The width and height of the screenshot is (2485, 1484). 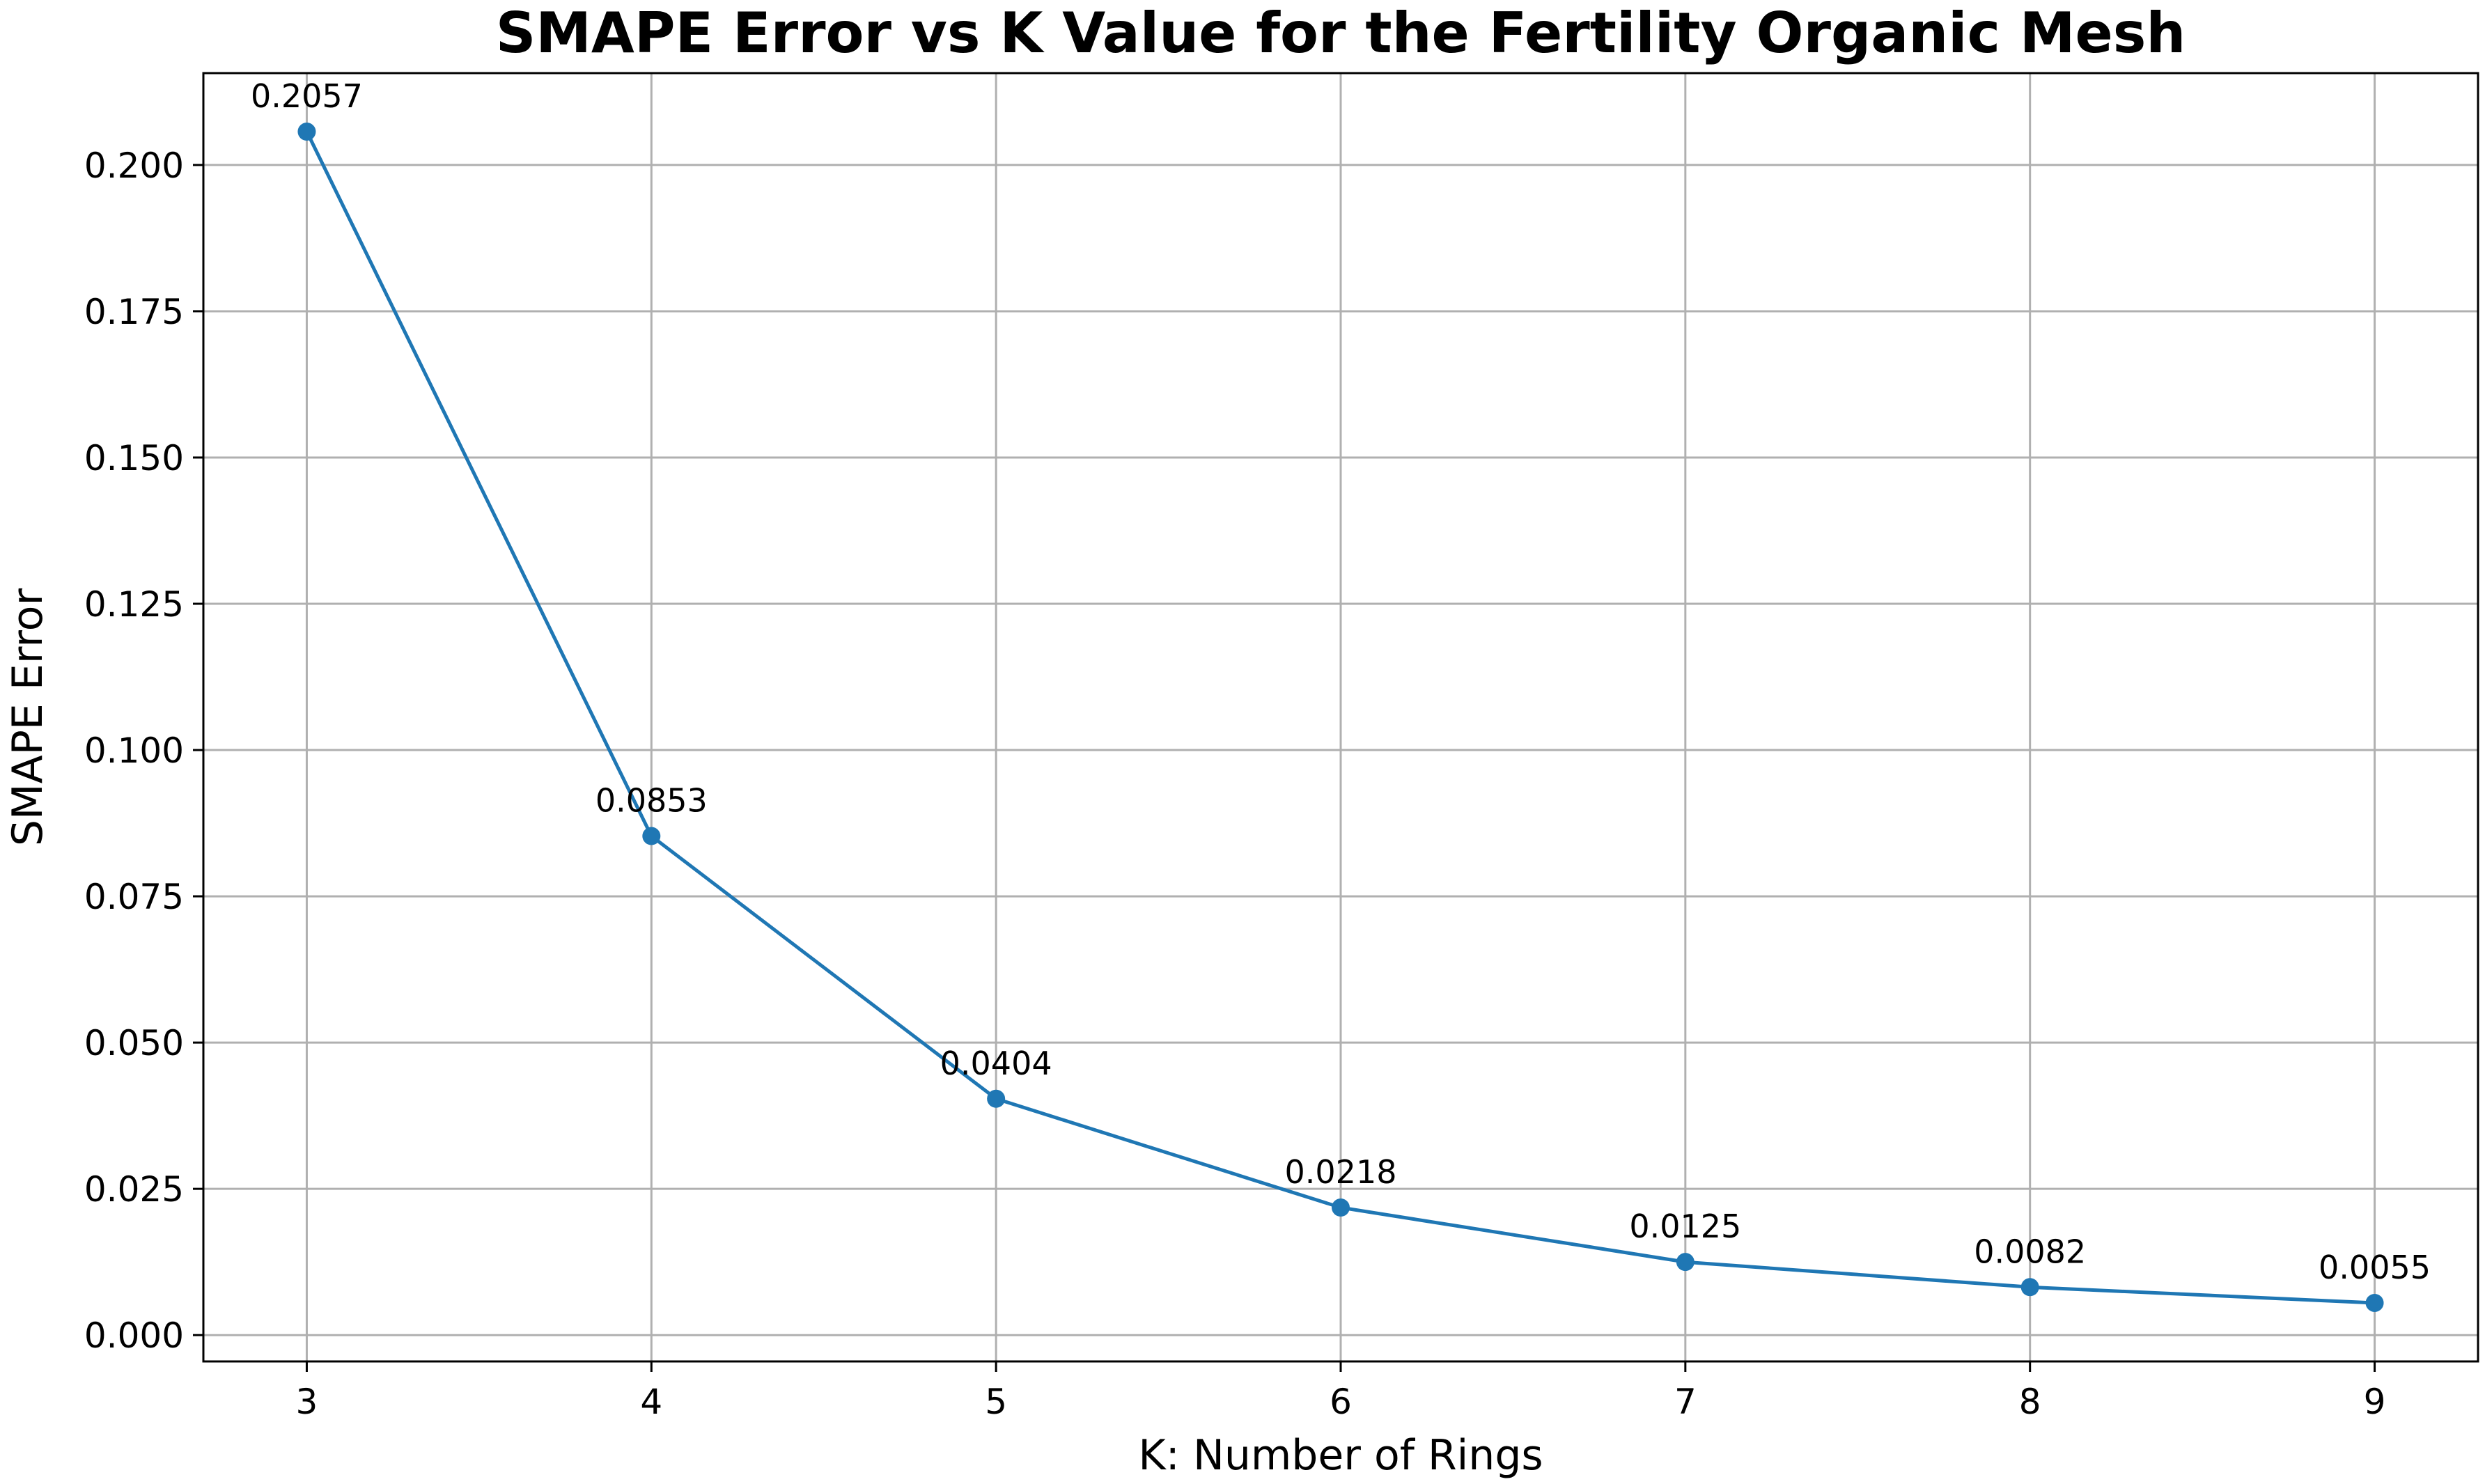 I want to click on y-tick-label: 0.100, so click(x=134, y=751).